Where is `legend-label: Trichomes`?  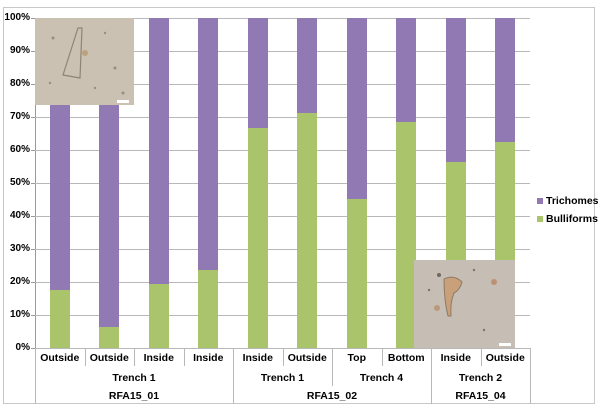 legend-label: Trichomes is located at coordinates (572, 201).